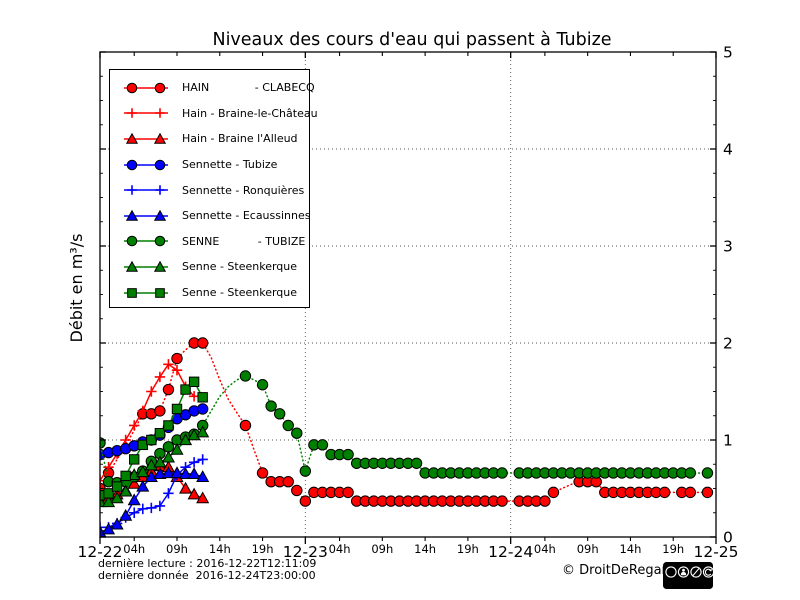 This screenshot has width=800, height=600. What do you see at coordinates (728, 538) in the screenshot?
I see `svg-text: 0` at bounding box center [728, 538].